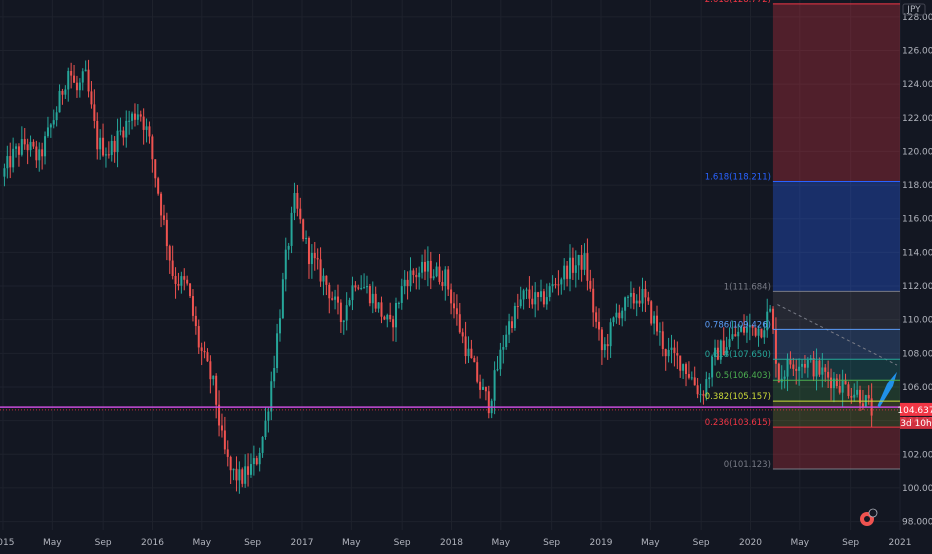 The width and height of the screenshot is (932, 554). What do you see at coordinates (747, 287) in the screenshot?
I see `fib-level-label: 1(111.684)` at bounding box center [747, 287].